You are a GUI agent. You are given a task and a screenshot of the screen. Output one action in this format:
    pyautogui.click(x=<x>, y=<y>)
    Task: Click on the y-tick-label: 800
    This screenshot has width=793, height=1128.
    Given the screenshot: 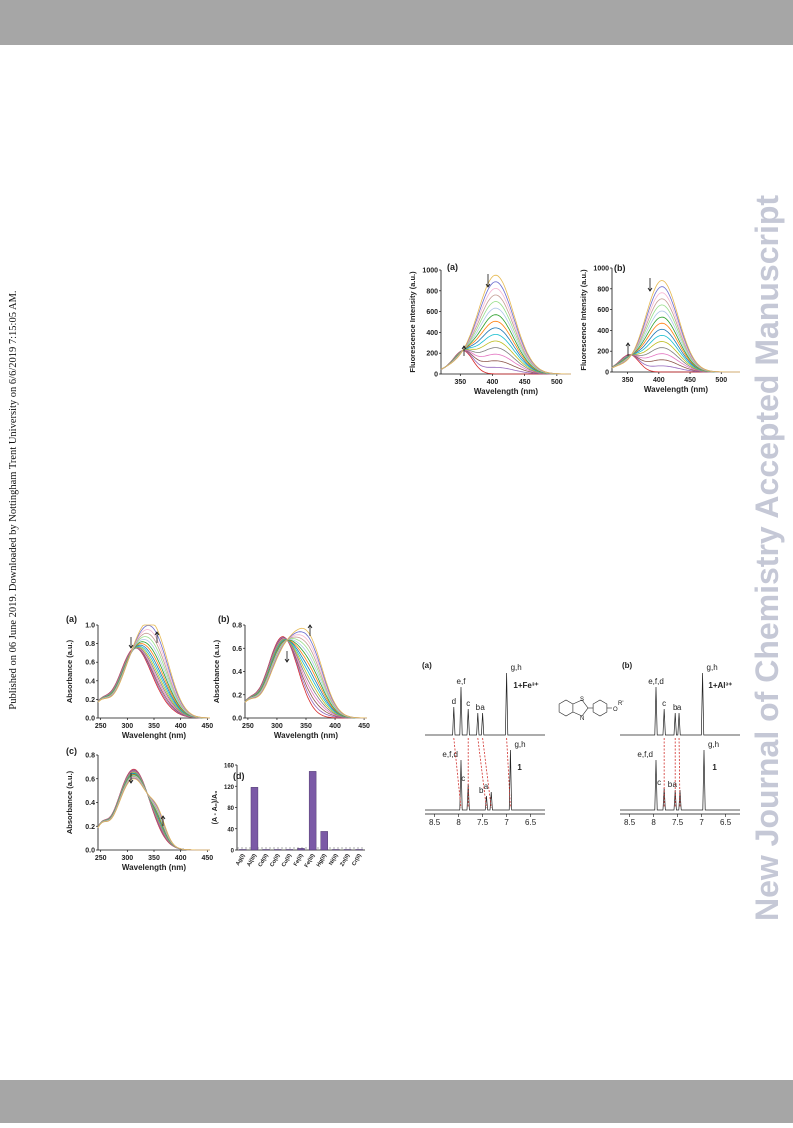 What is the action you would take?
    pyautogui.click(x=603, y=289)
    